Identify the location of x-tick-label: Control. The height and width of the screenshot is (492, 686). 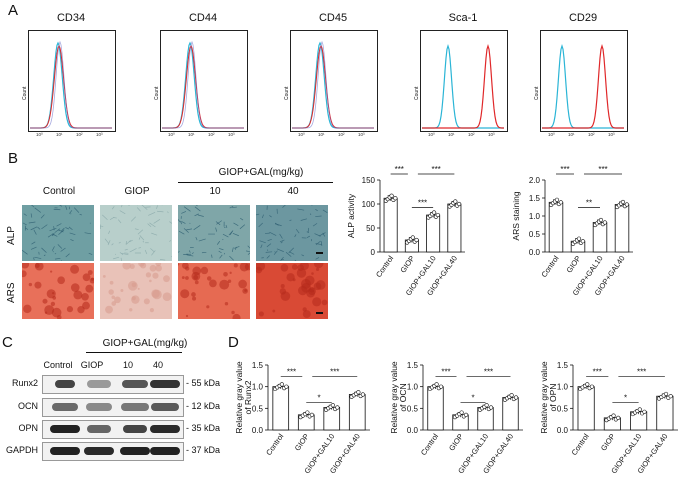
(274, 444).